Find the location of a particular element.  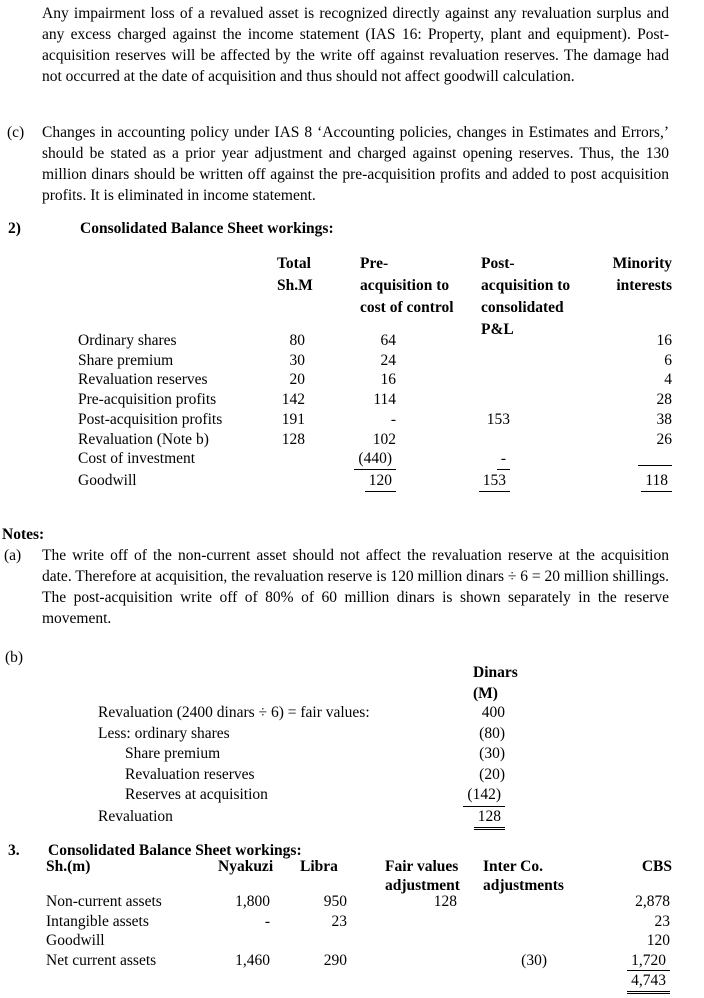

cell-value: Ordinary shares is located at coordinates (127, 340).